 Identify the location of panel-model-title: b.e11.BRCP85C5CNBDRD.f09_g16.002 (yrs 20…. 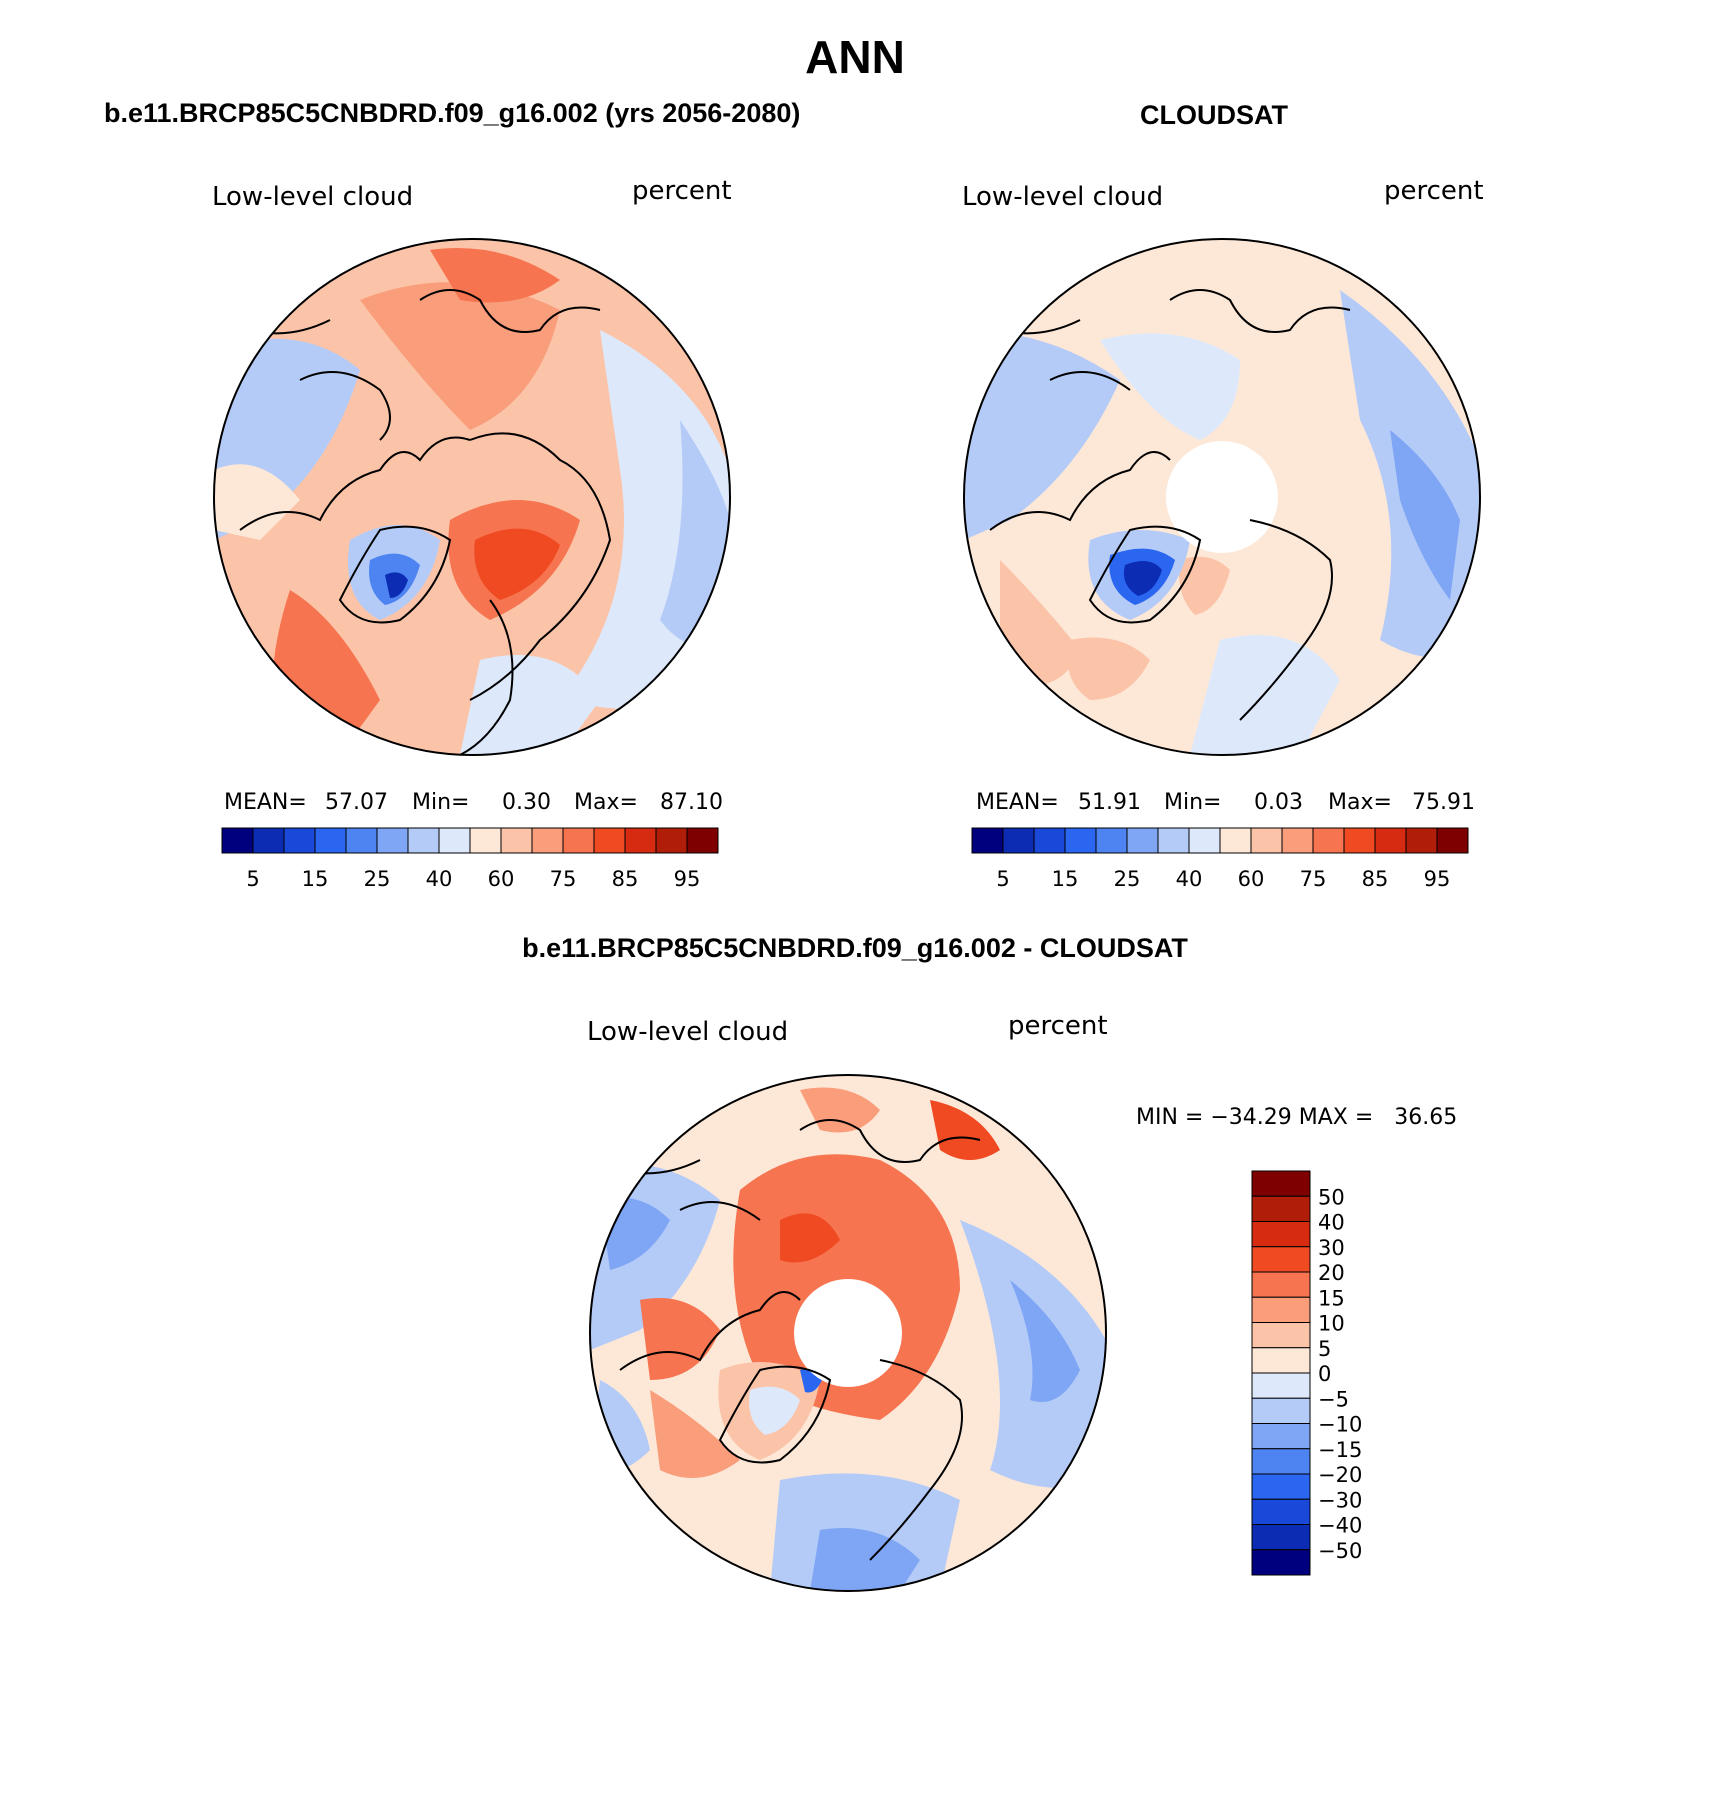
(452, 113).